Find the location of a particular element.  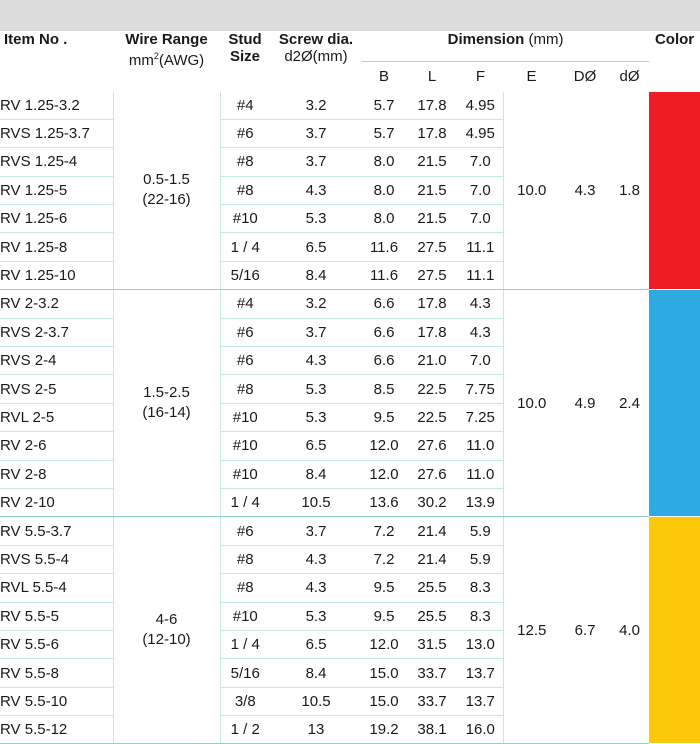

wire-unit-sup: 2 is located at coordinates (156, 56).